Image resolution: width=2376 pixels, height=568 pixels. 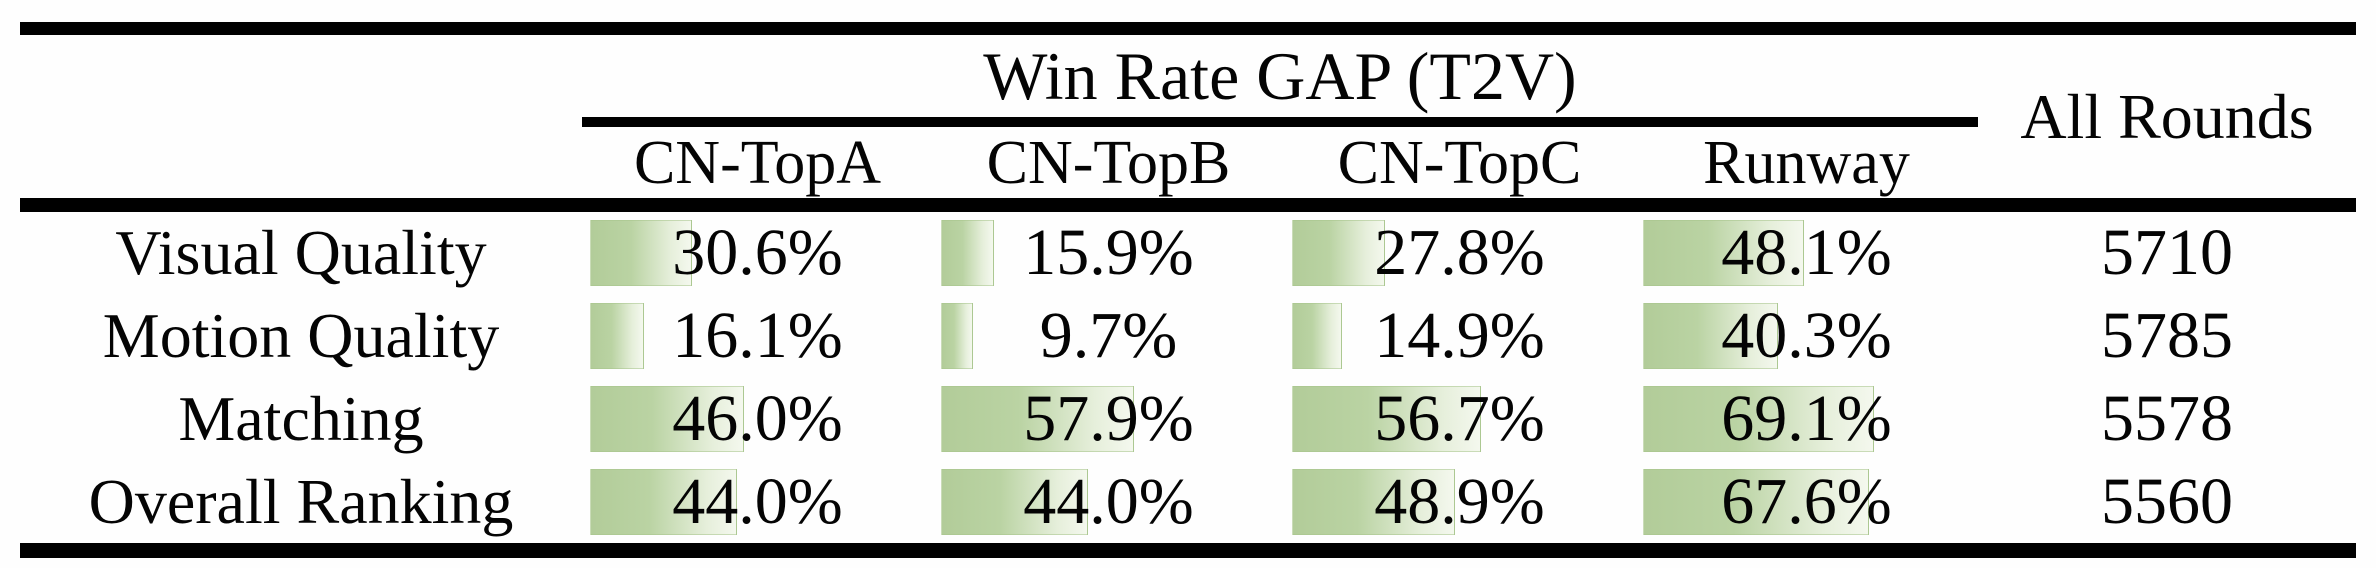 What do you see at coordinates (301, 418) in the screenshot?
I see `row-label: Matching` at bounding box center [301, 418].